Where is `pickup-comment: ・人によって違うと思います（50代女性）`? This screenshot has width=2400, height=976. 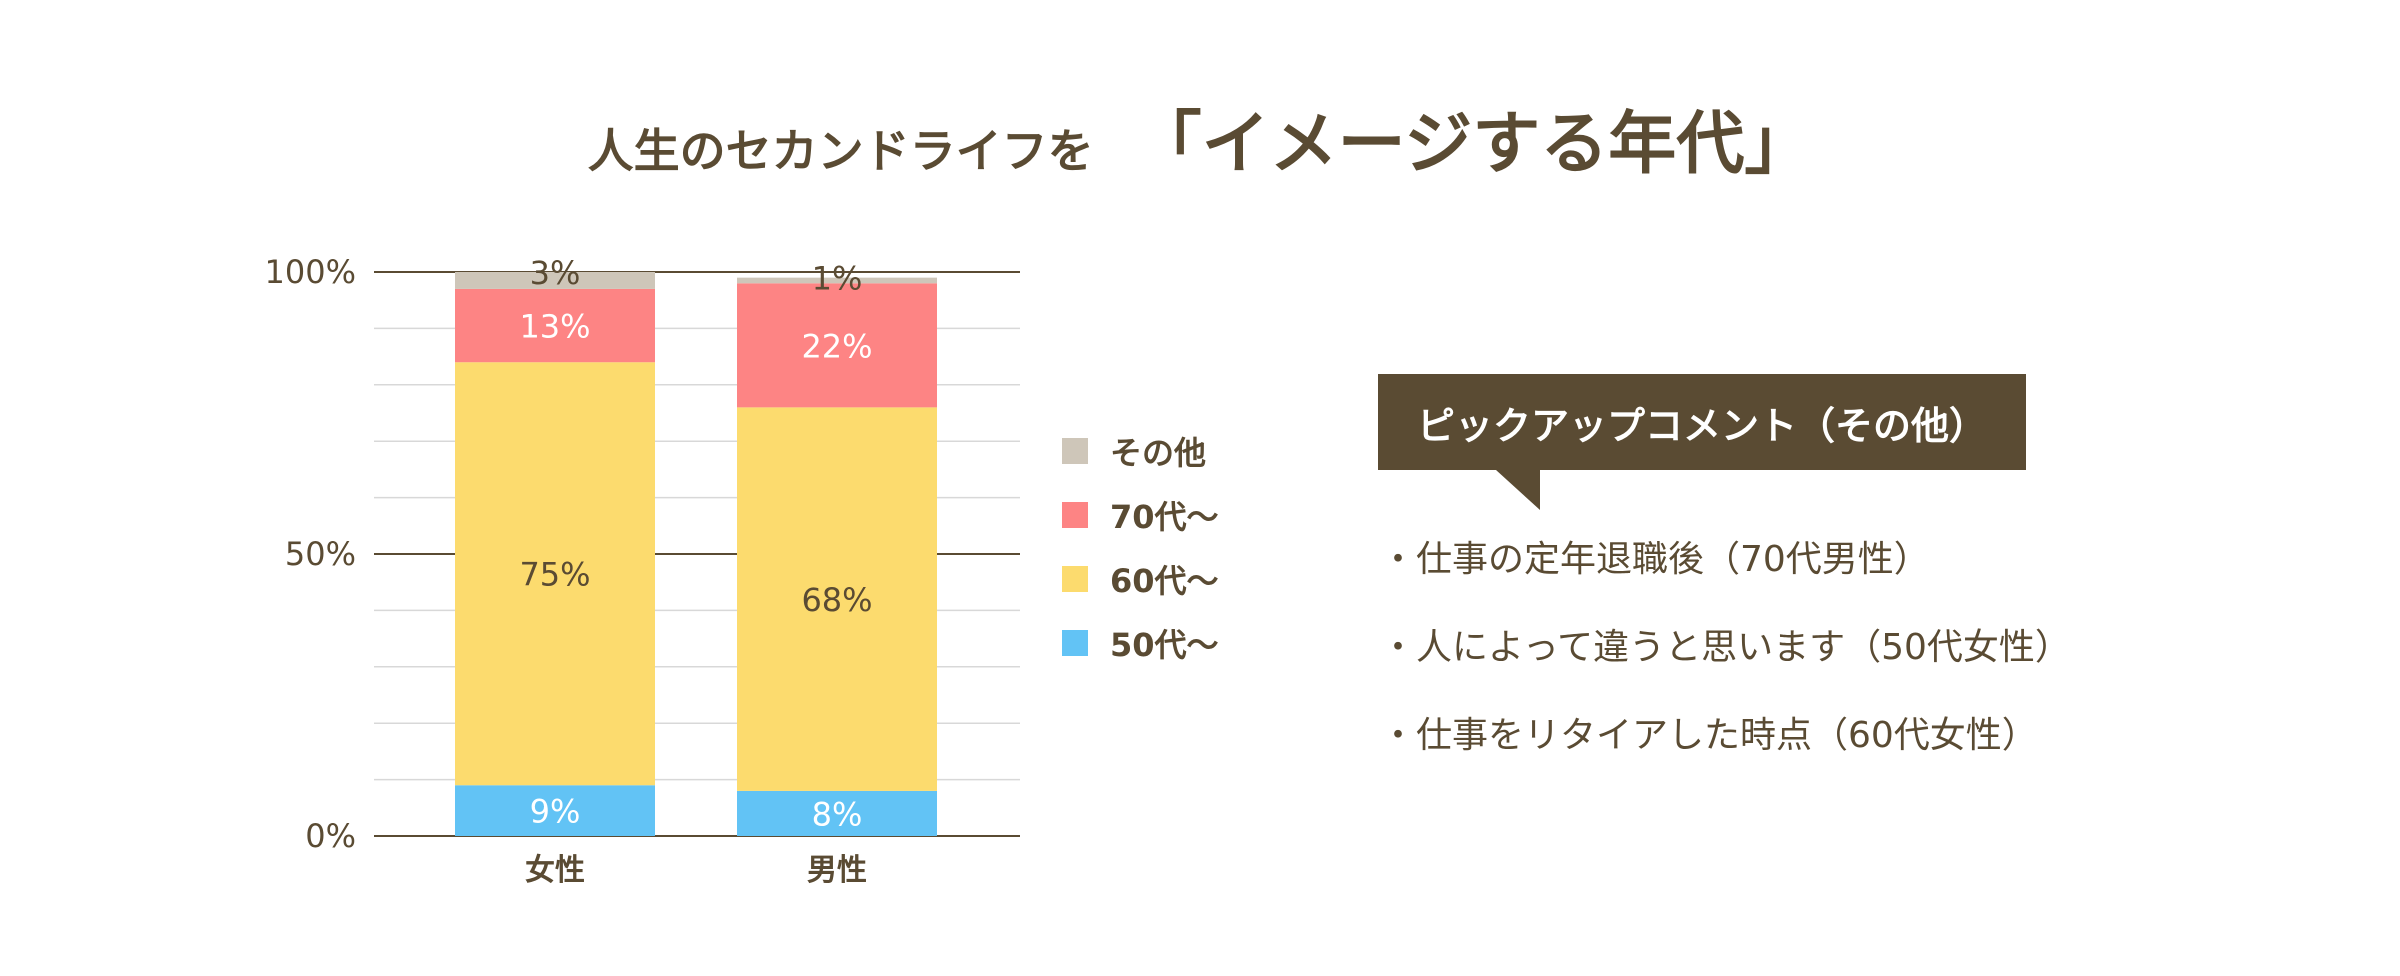 pickup-comment: ・人によって違うと思います（50代女性） is located at coordinates (1725, 647).